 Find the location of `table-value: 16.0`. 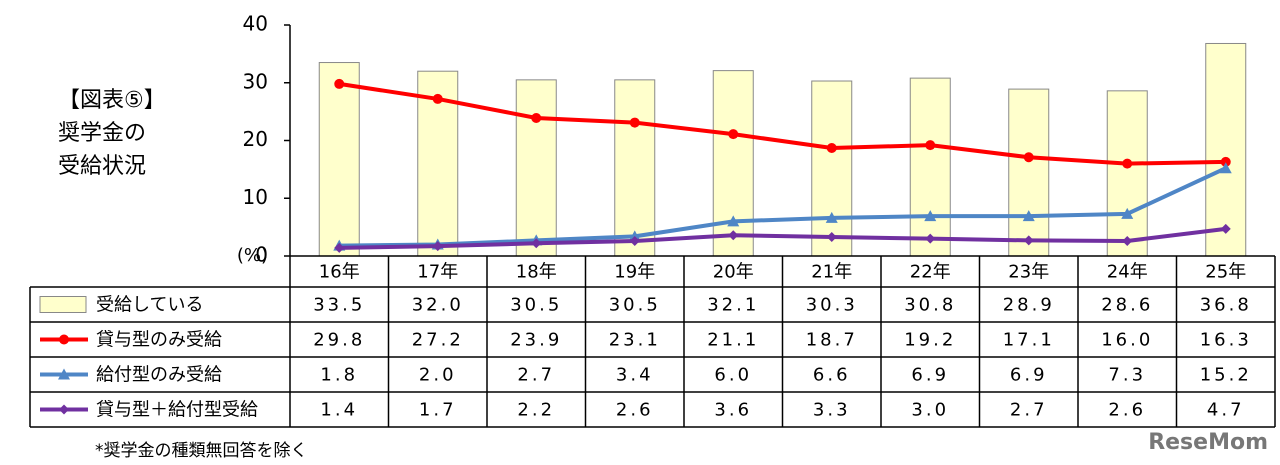

table-value: 16.0 is located at coordinates (1127, 340).